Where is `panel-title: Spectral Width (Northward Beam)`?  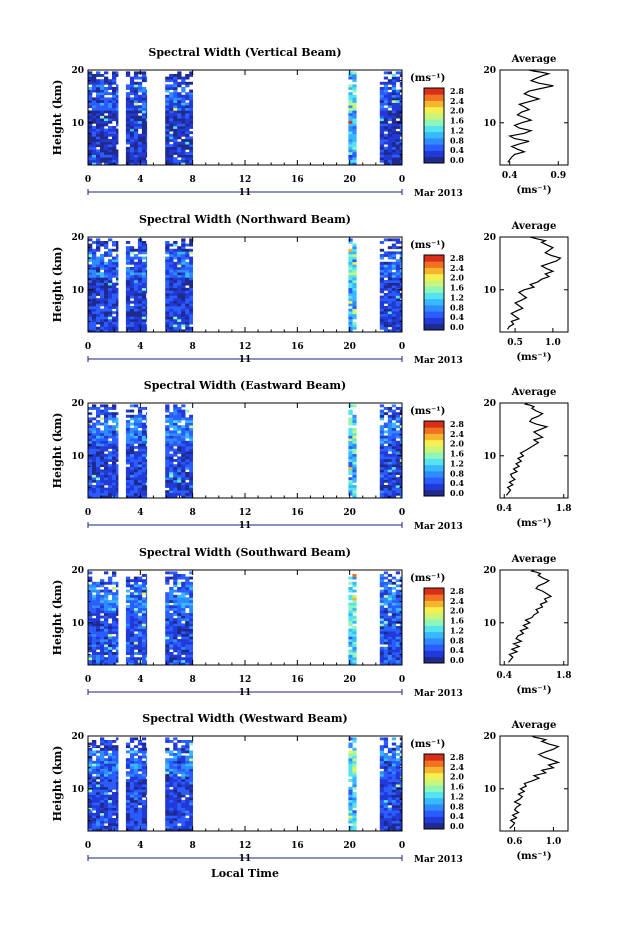
panel-title: Spectral Width (Northward Beam) is located at coordinates (245, 219).